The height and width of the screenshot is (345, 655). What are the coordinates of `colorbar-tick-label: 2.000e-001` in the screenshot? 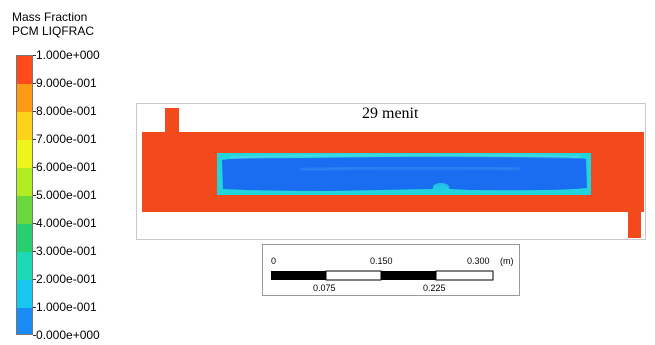 It's located at (66, 279).